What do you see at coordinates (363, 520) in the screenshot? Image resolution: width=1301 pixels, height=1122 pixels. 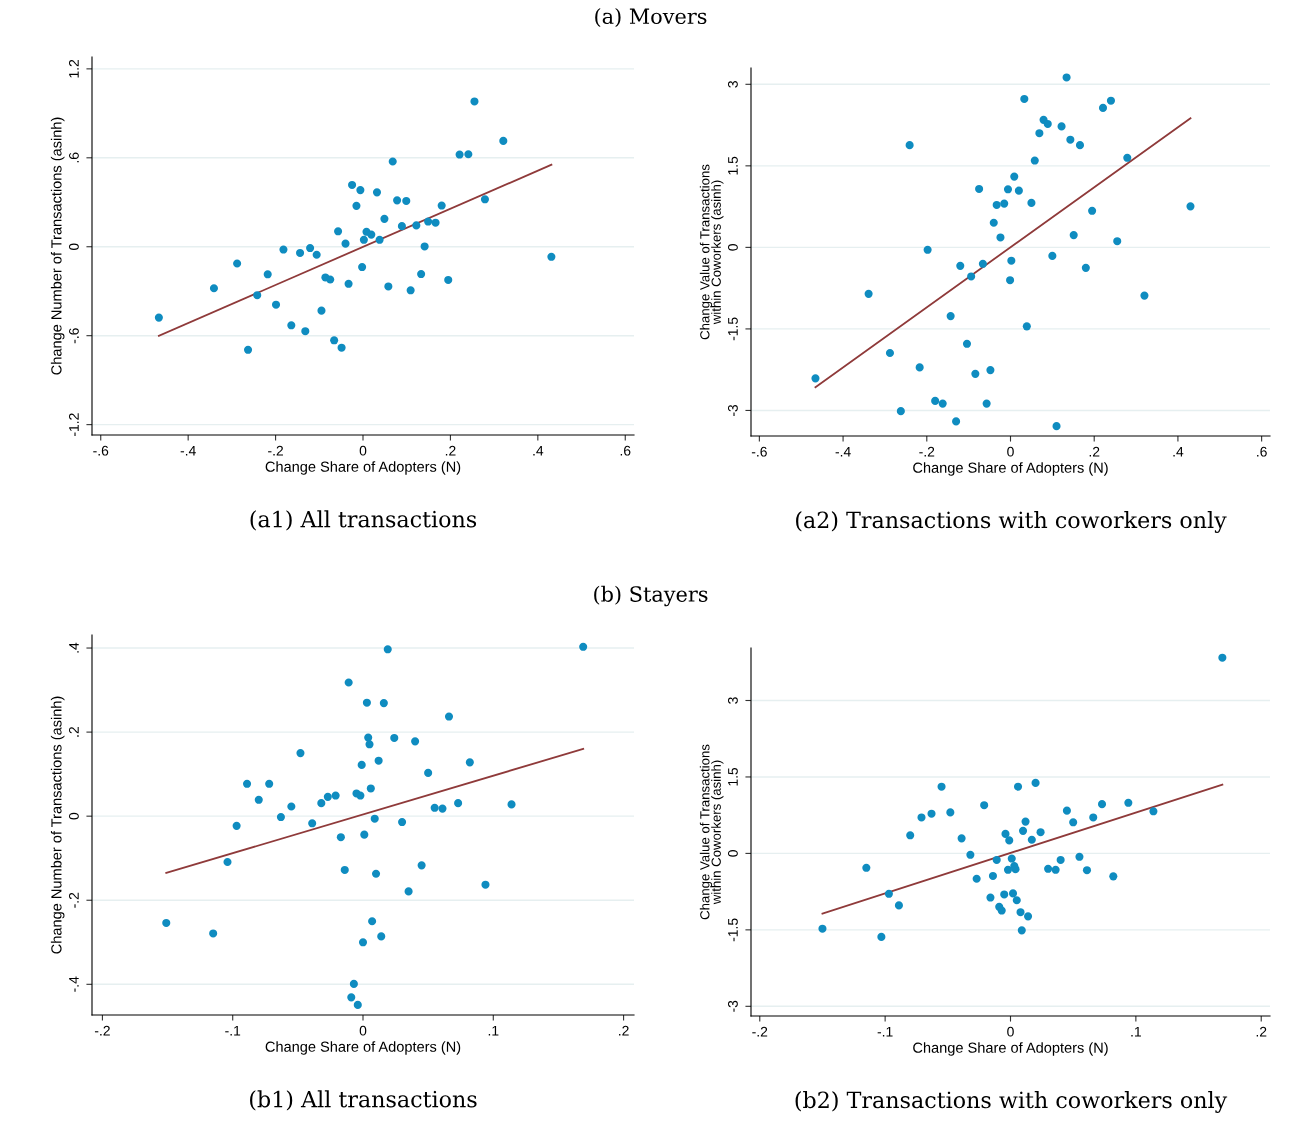 I see `text: (a1) All transactions` at bounding box center [363, 520].